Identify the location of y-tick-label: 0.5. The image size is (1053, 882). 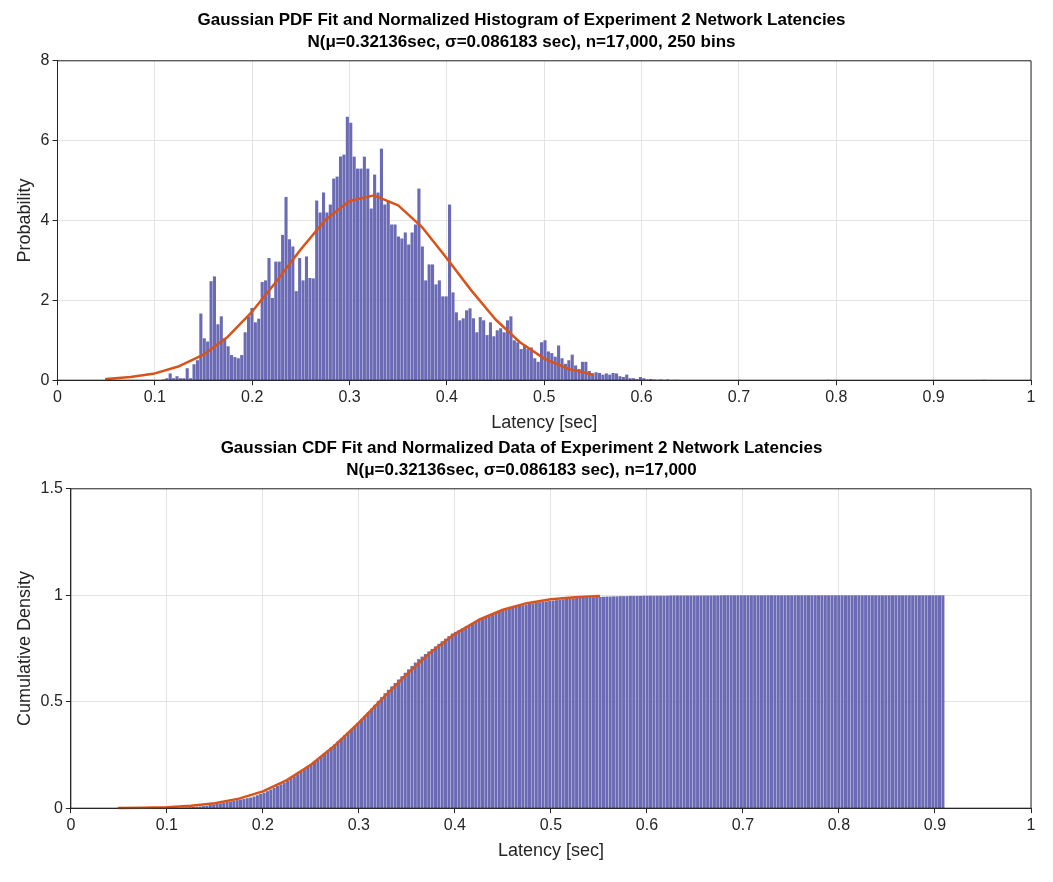
(51, 701).